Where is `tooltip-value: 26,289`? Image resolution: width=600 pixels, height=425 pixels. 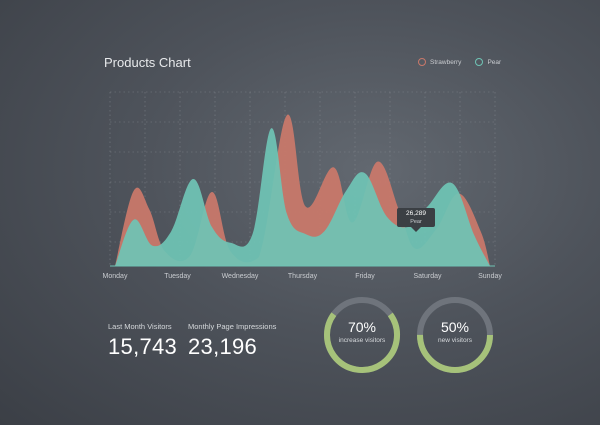 tooltip-value: 26,289 is located at coordinates (416, 213).